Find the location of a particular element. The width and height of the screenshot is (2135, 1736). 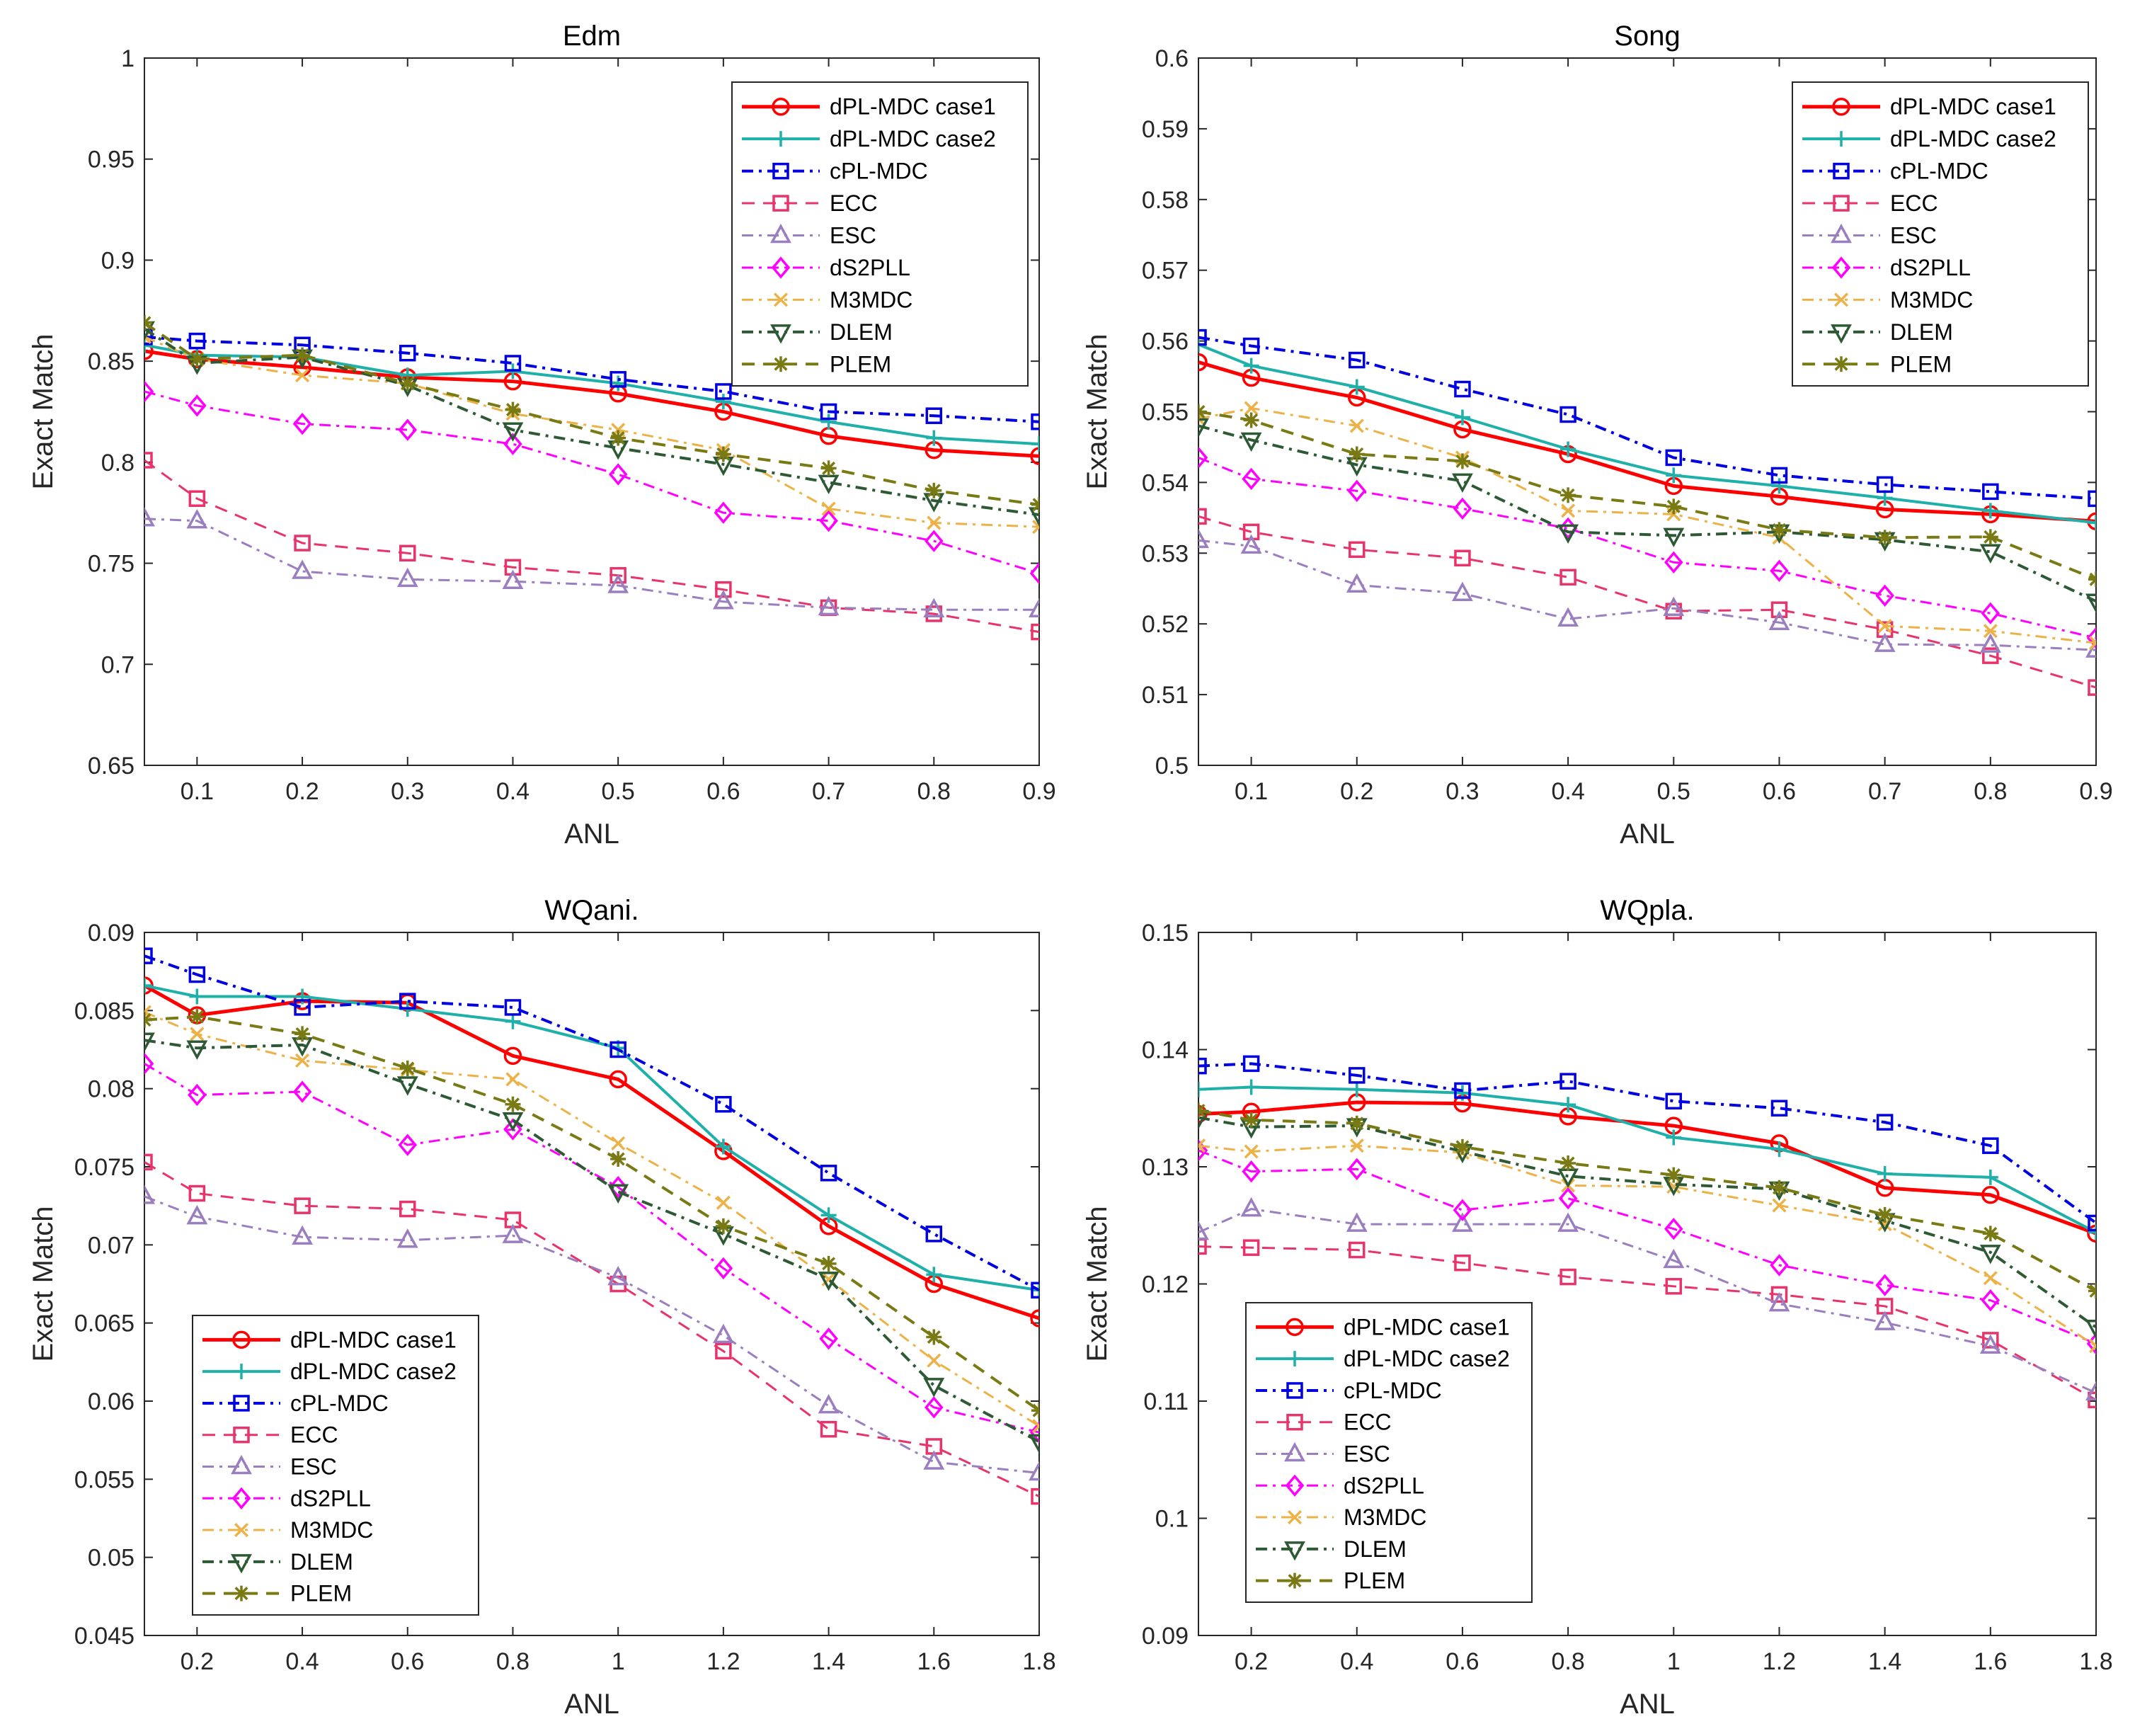

x-tick-label: 0.4 is located at coordinates (1356, 1661).